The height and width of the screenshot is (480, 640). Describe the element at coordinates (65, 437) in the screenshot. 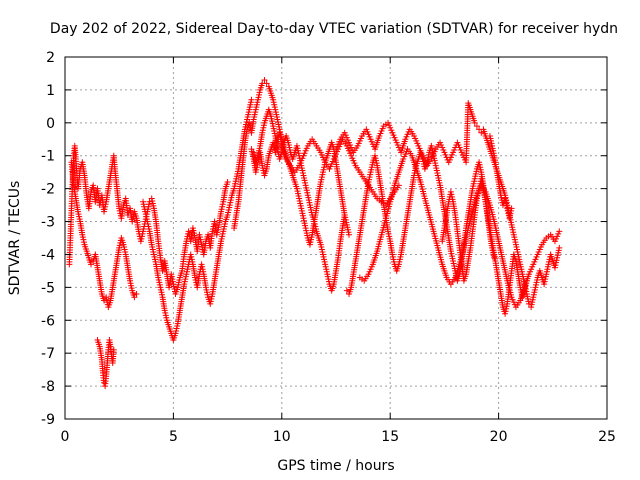

I see `x-tick-label: 0` at that location.